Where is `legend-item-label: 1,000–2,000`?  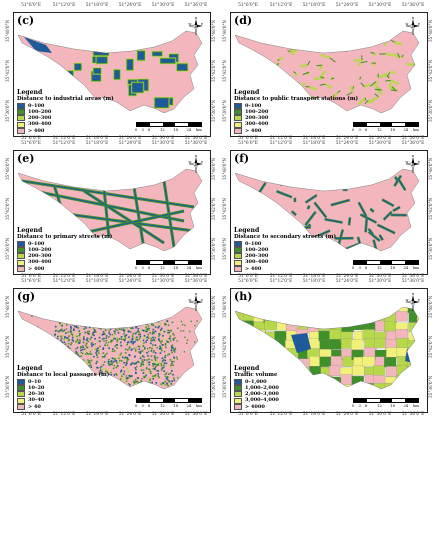 legend-item-label: 1,000–2,000 is located at coordinates (262, 387).